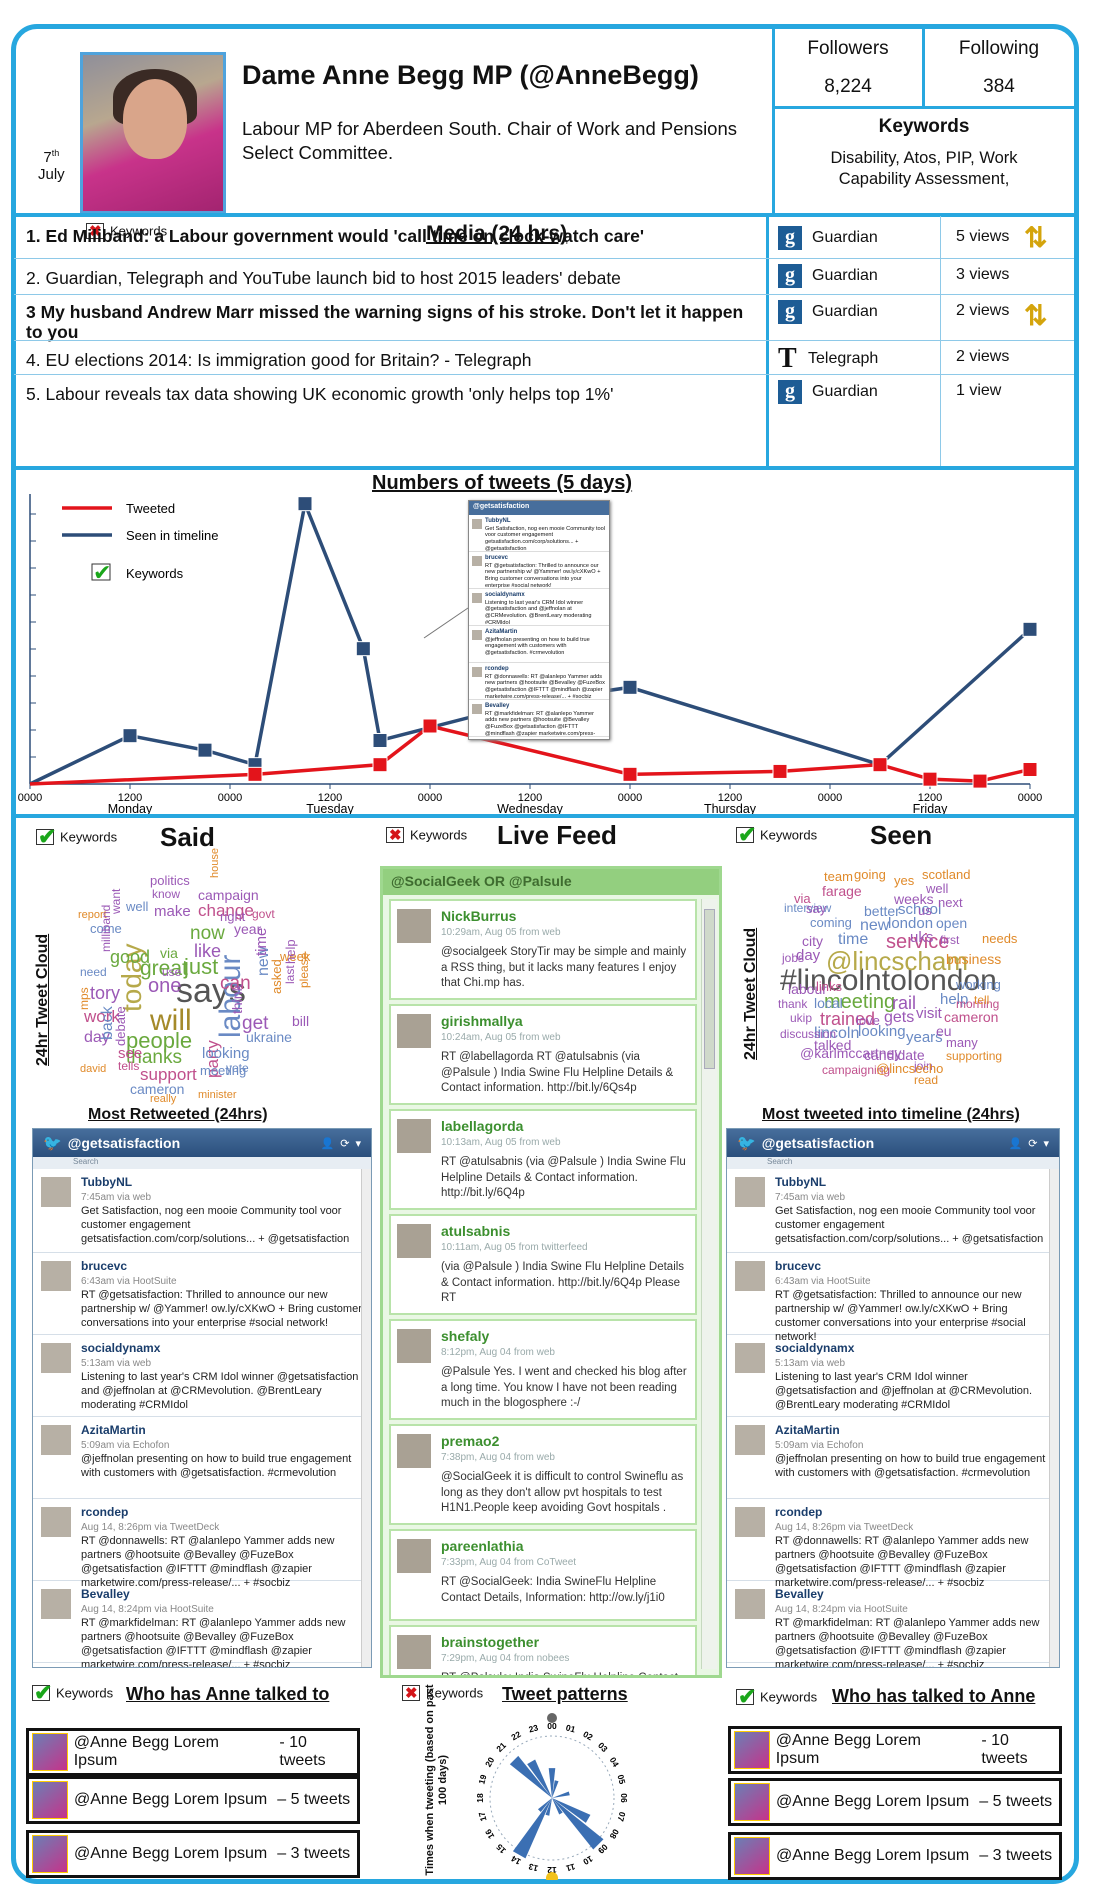 Image resolution: width=1096 pixels, height=1890 pixels. I want to click on live-feed-author: premao2, so click(470, 1440).